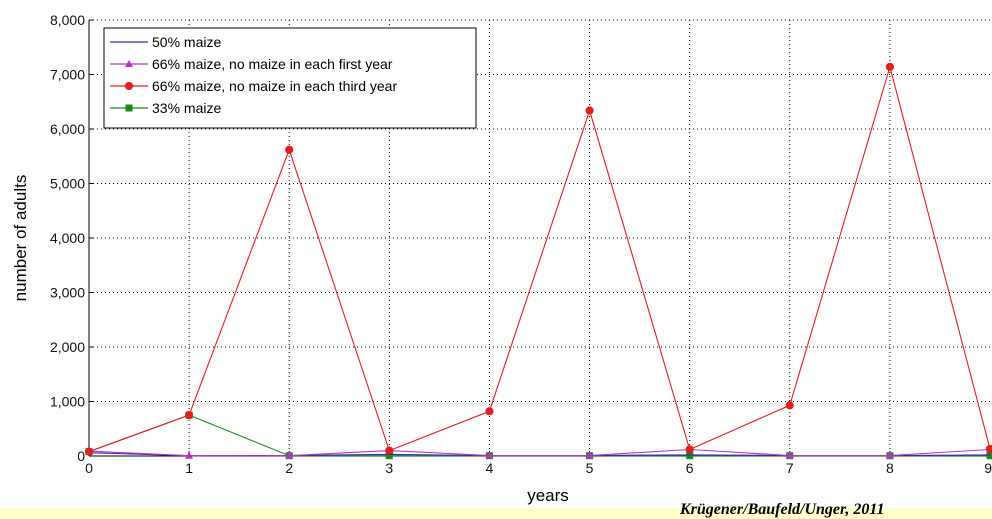 The image size is (992, 519). What do you see at coordinates (67, 129) in the screenshot?
I see `y-tick-label: 6,000` at bounding box center [67, 129].